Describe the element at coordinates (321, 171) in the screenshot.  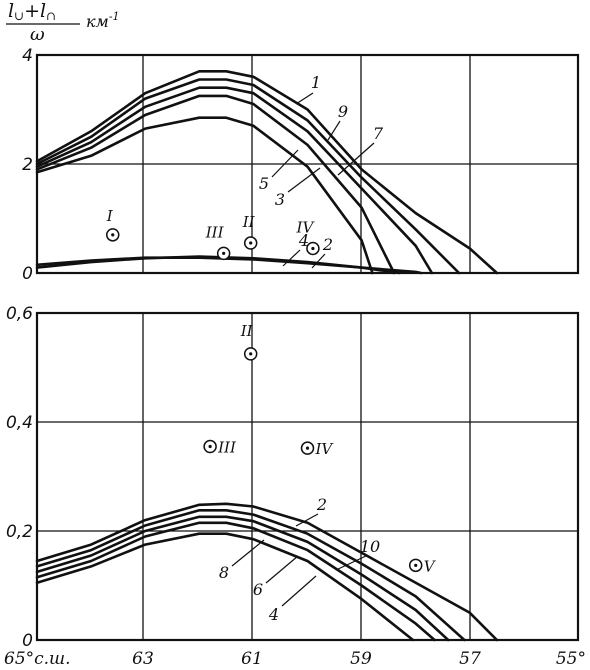
I see `top-curve-labels: 19 7 53 4 2` at that location.